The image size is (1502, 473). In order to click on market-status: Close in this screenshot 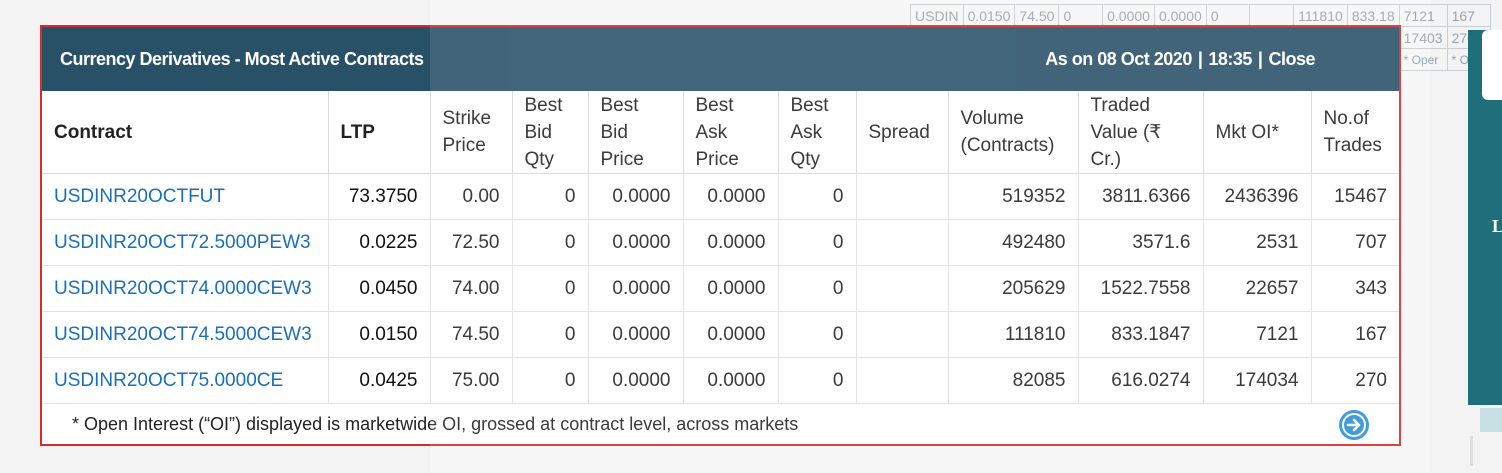, I will do `click(1291, 58)`.